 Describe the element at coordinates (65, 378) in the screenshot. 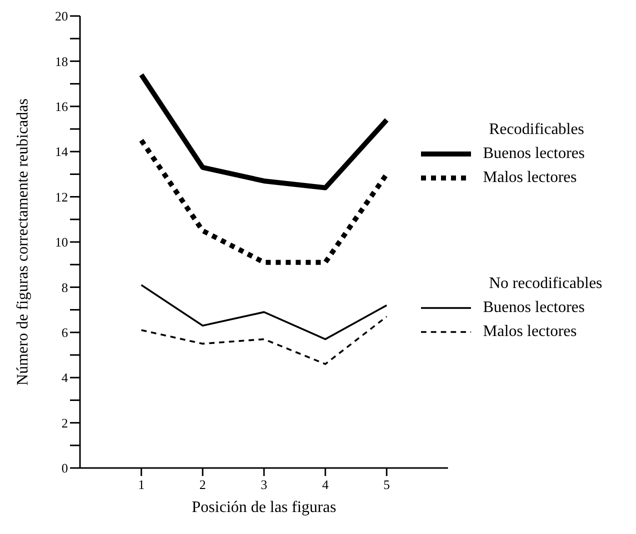

I see `y-tick-label: 4` at that location.